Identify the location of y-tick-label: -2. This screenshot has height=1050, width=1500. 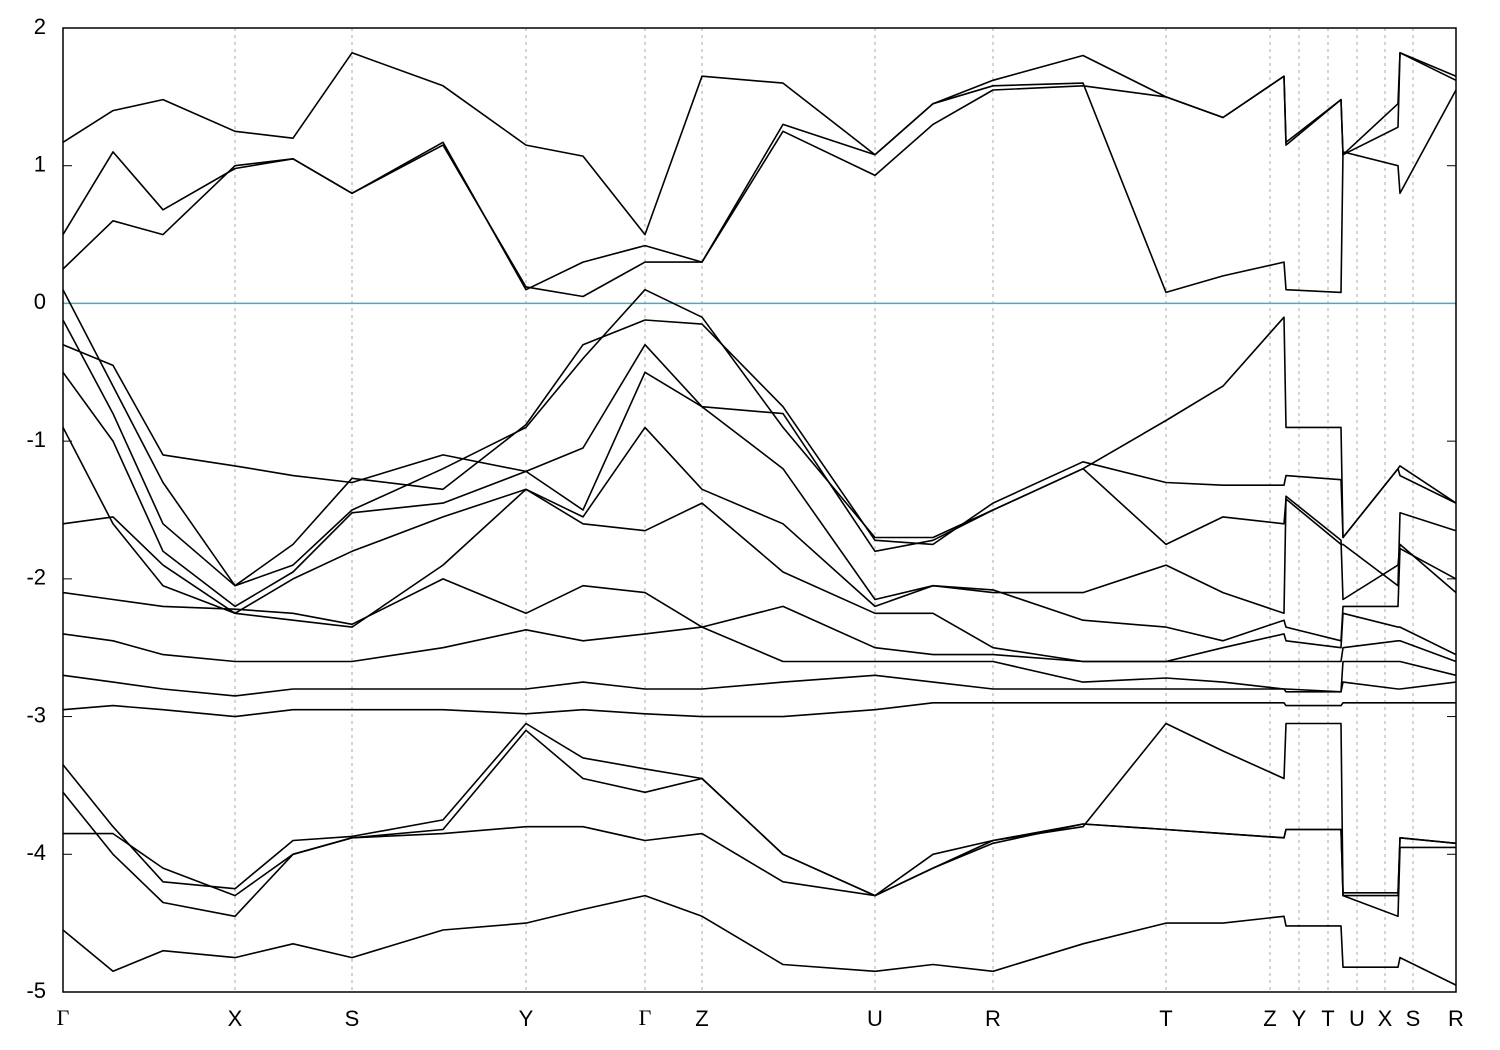
(36, 577).